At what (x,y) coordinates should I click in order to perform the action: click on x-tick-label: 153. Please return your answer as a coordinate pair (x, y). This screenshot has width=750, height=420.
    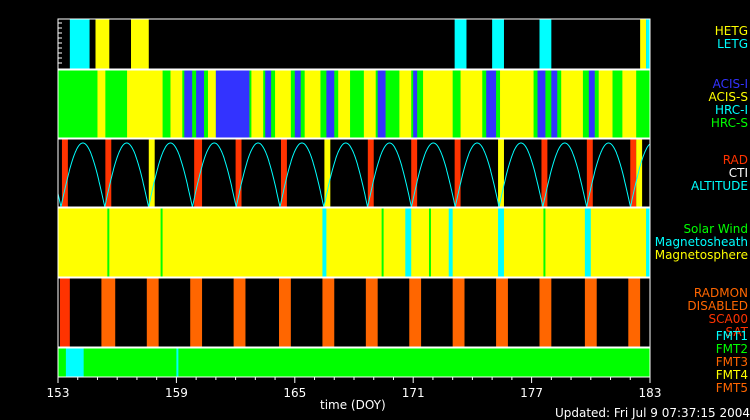
    Looking at the image, I should click on (58, 393).